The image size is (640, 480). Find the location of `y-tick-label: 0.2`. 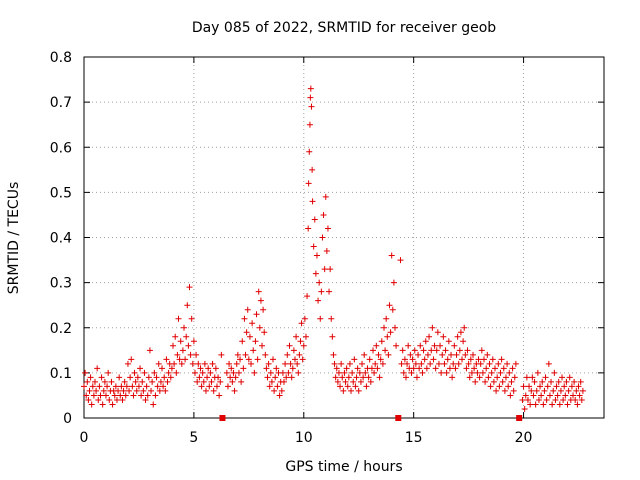

y-tick-label: 0.2 is located at coordinates (61, 329).